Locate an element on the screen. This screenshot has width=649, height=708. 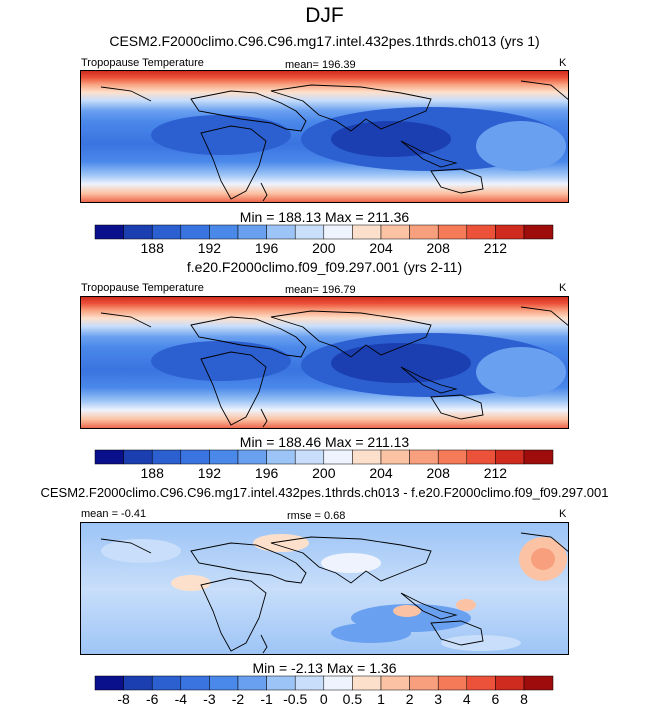
panel-3-colorbar-ticks: -8 -6 -4 -3 -2 -1 -0.5 0 0.5 1 2 3 4 6 8 is located at coordinates (324, 699).